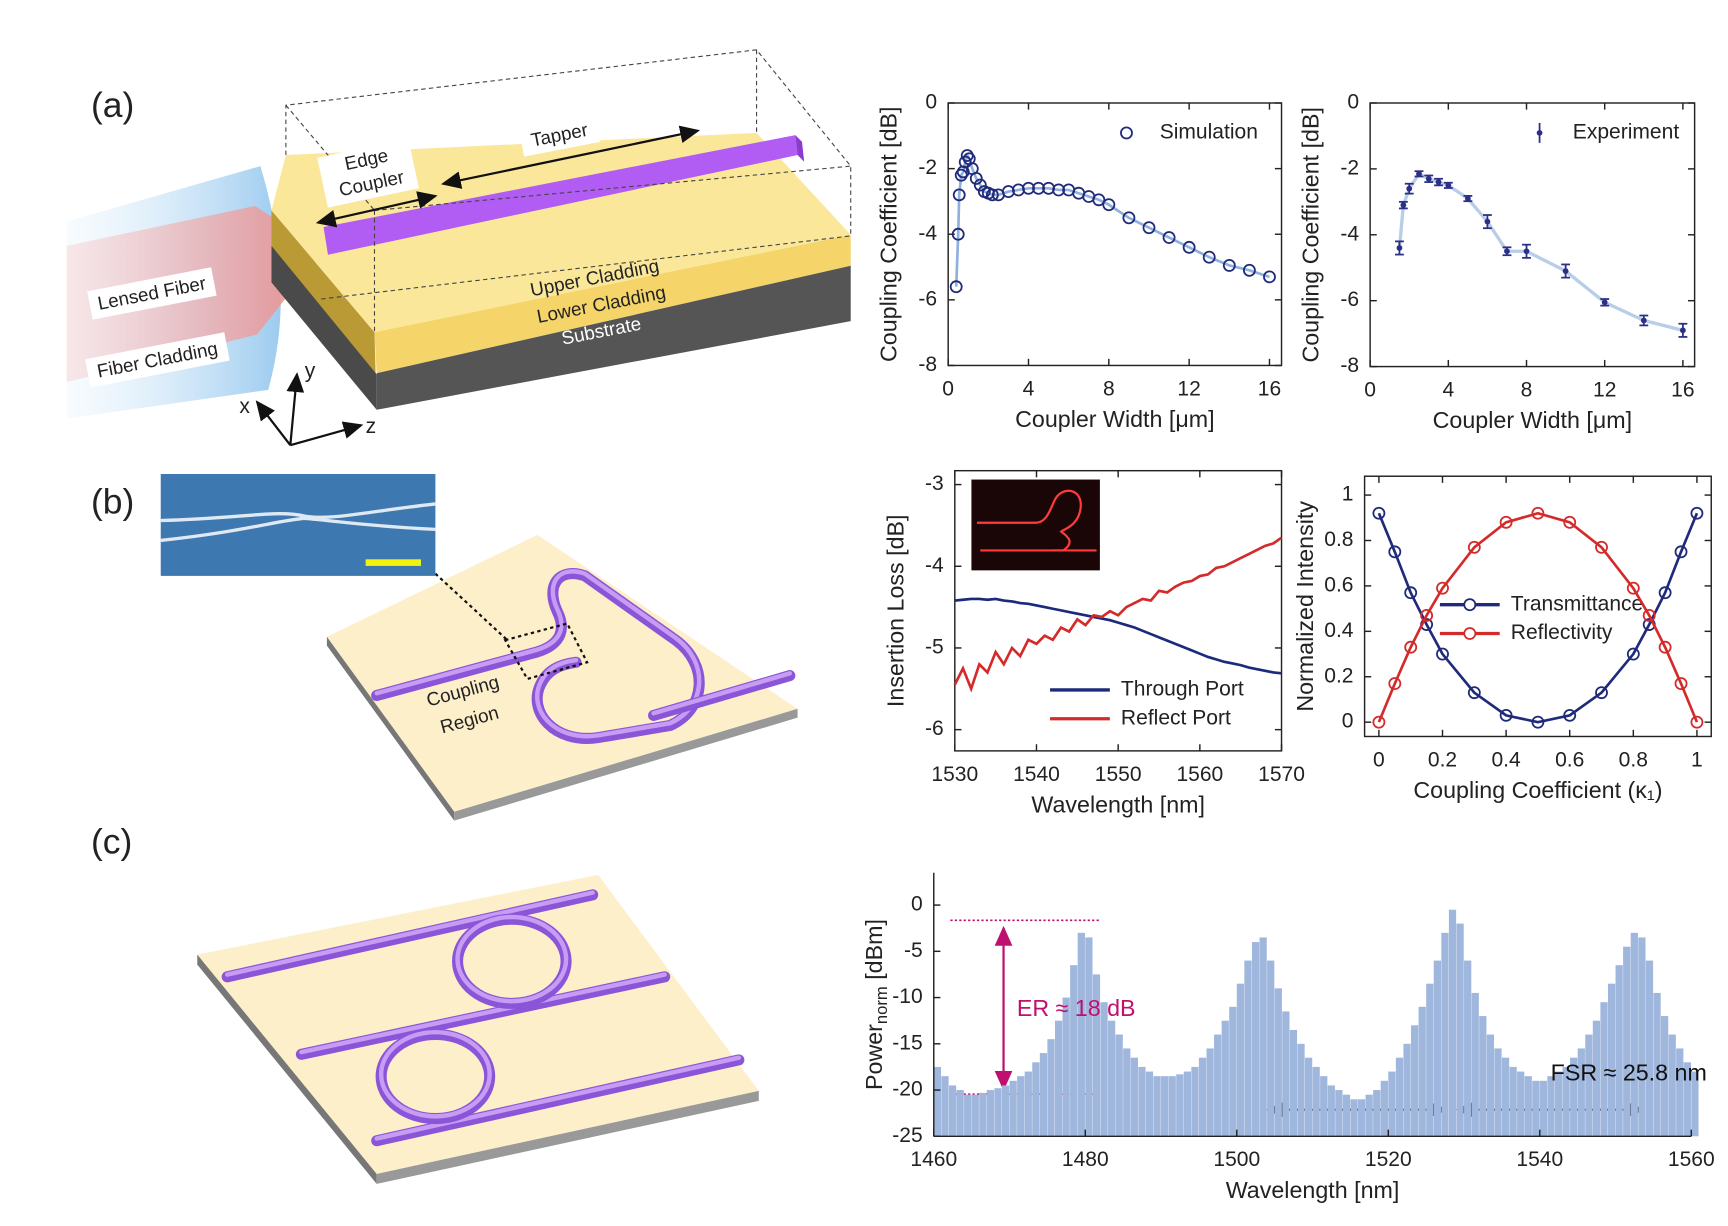  I want to click on y-axis-label: Coupling Coefficient [dB], so click(1311, 234).